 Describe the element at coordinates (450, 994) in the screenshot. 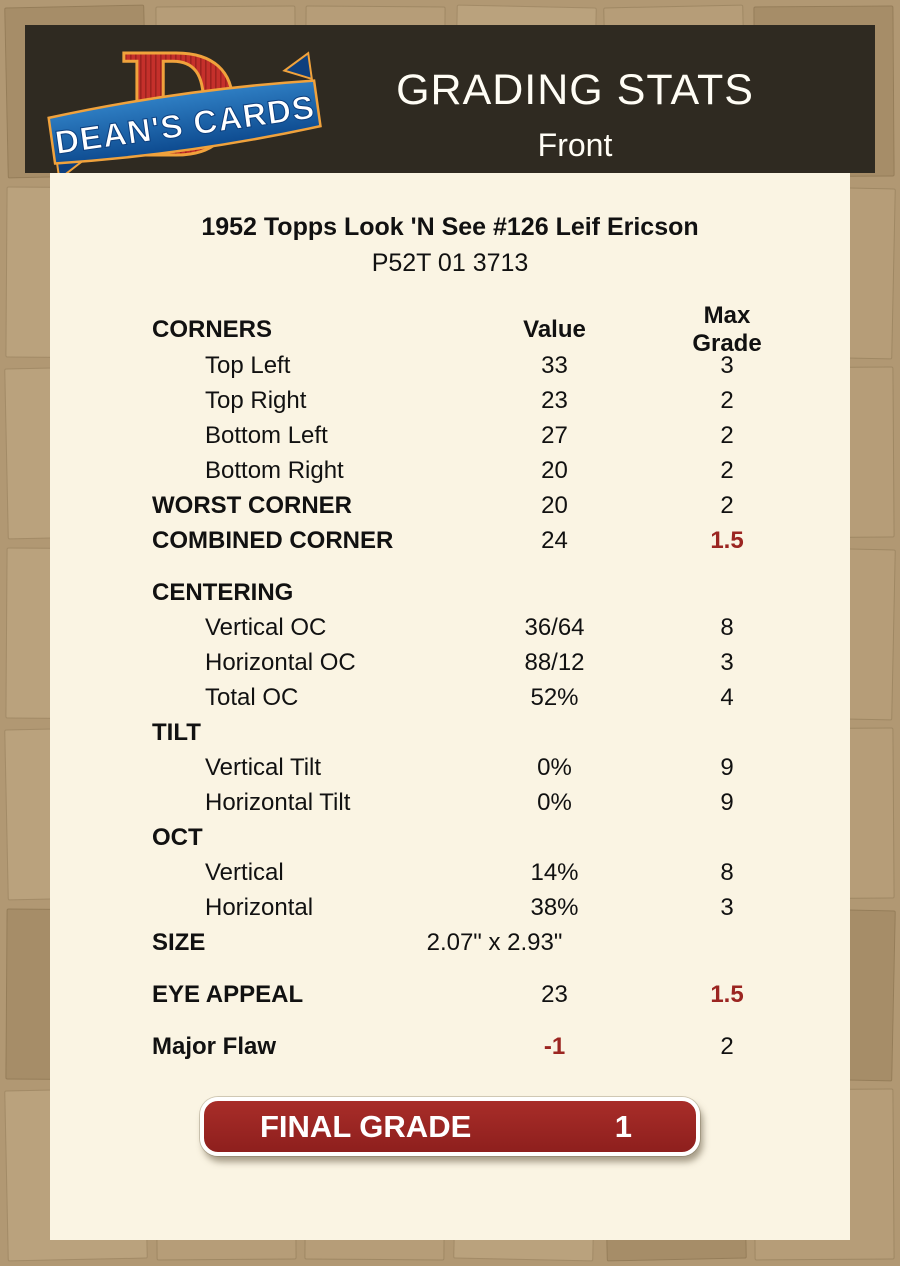

I see `table-row: EYE APPEAL 23 1.5` at that location.